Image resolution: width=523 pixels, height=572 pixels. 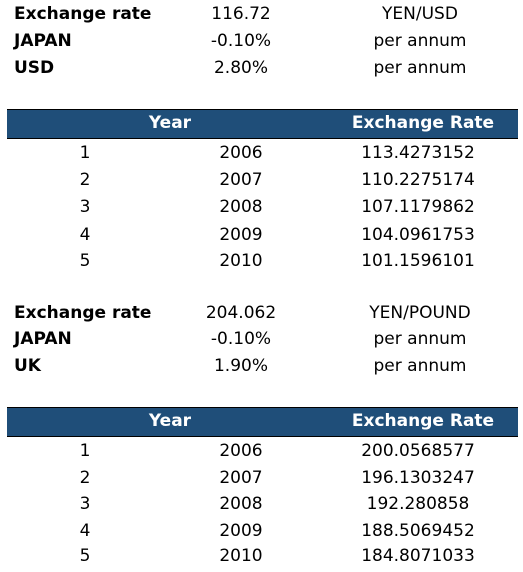 I want to click on row-rate: 101.1596101, so click(x=418, y=261).